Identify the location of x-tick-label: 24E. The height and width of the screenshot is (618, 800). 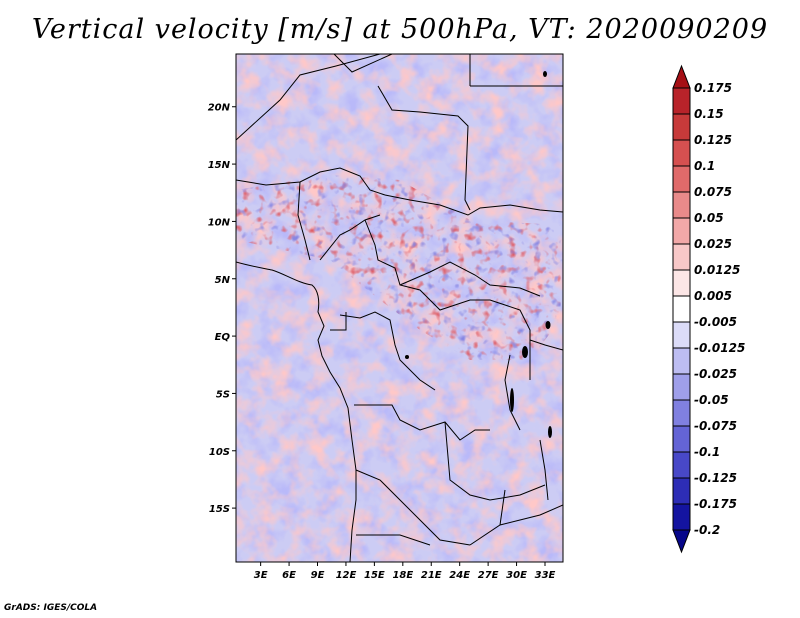
(459, 575).